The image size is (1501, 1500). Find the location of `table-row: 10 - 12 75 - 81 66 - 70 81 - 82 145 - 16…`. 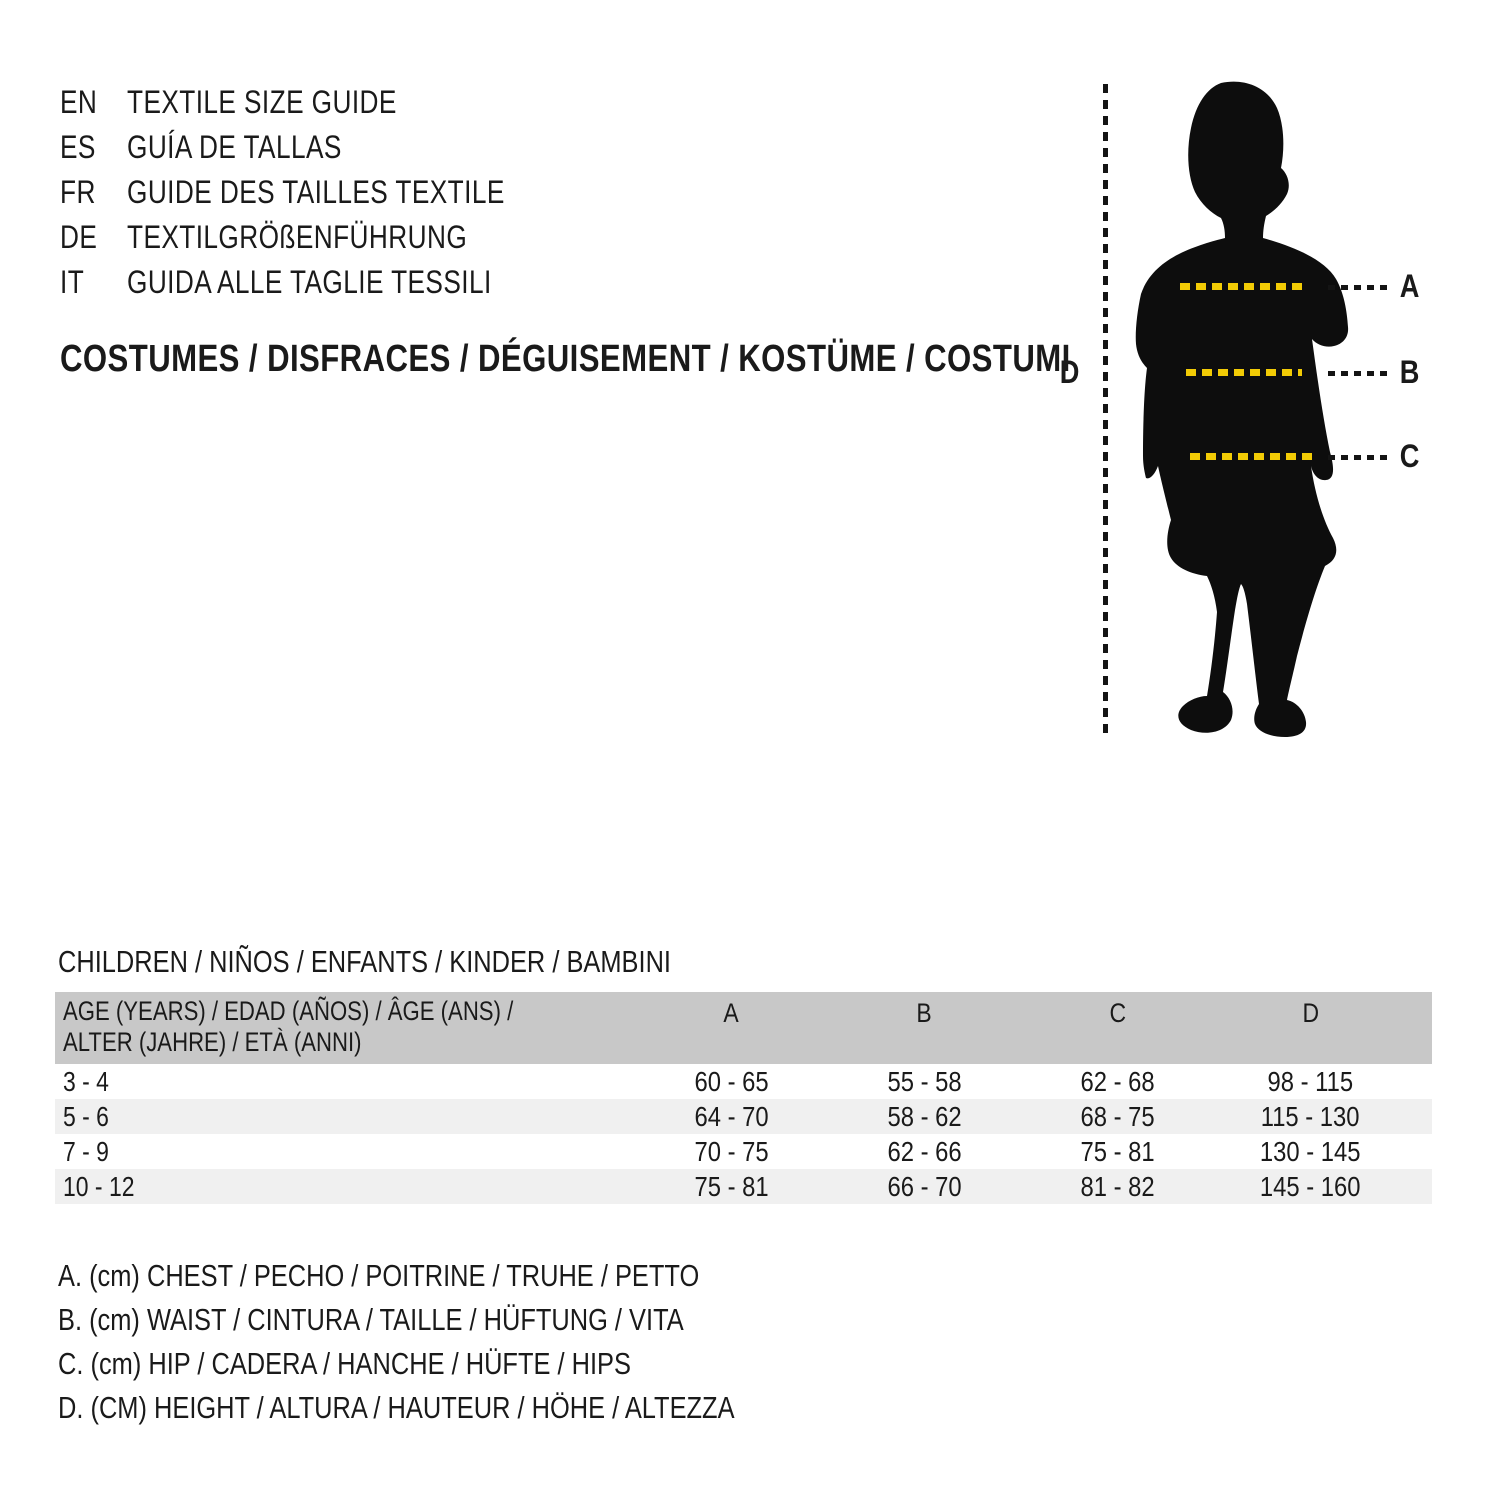

table-row: 10 - 12 75 - 81 66 - 70 81 - 82 145 - 16… is located at coordinates (743, 1186).